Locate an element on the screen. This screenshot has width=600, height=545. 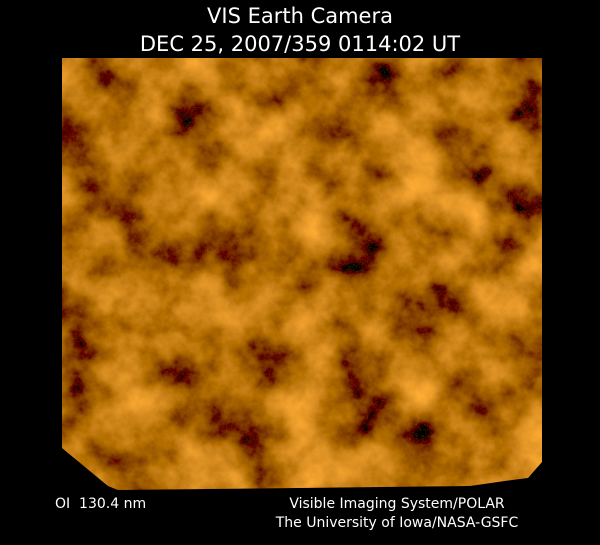
credit-line: The University of Iowa/NASA-GSFC is located at coordinates (397, 523).